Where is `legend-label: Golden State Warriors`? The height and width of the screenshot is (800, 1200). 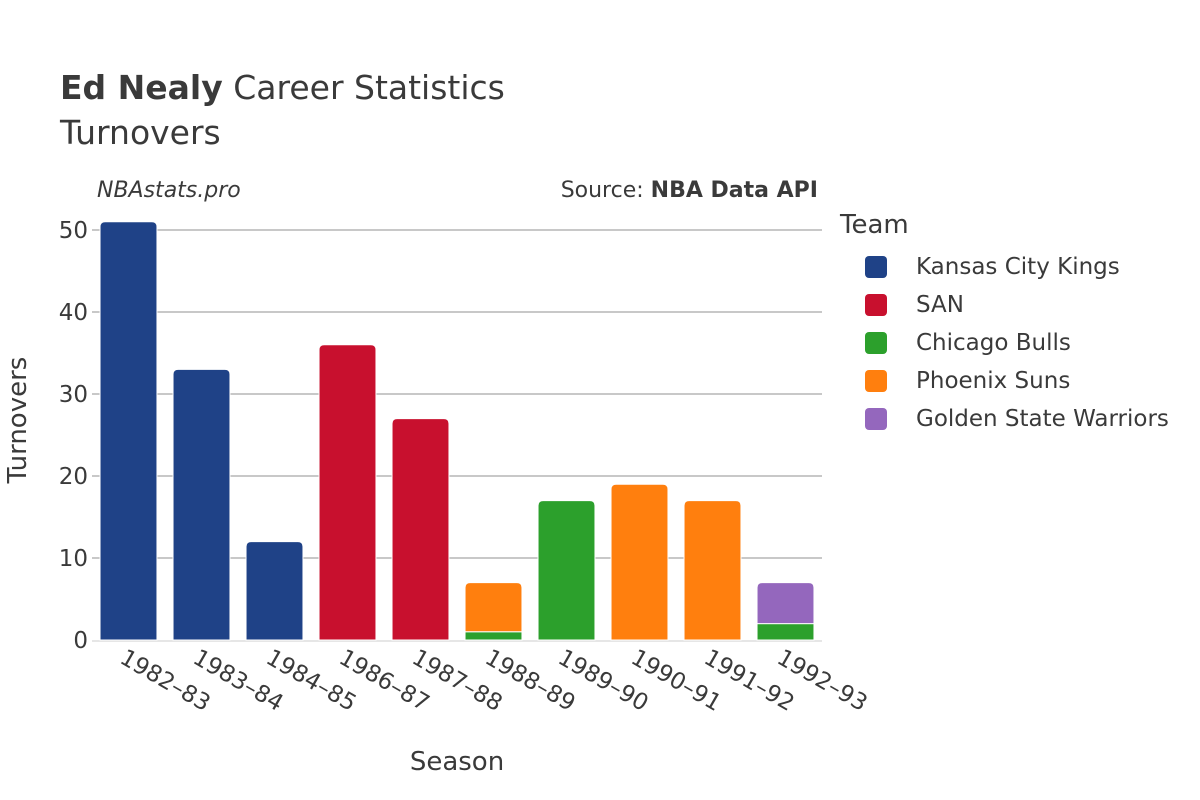
legend-label: Golden State Warriors is located at coordinates (1042, 419).